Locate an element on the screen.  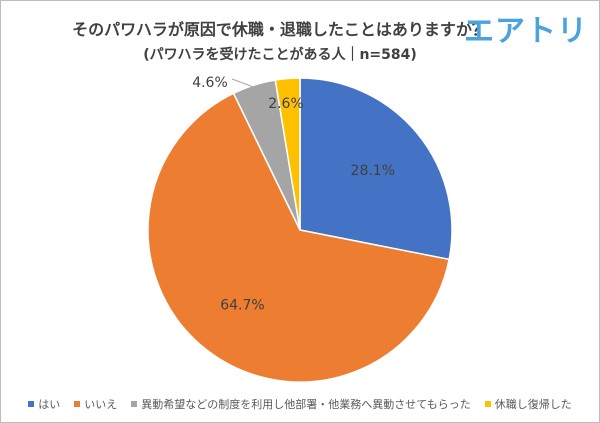
legend-item: はい is located at coordinates (44, 404).